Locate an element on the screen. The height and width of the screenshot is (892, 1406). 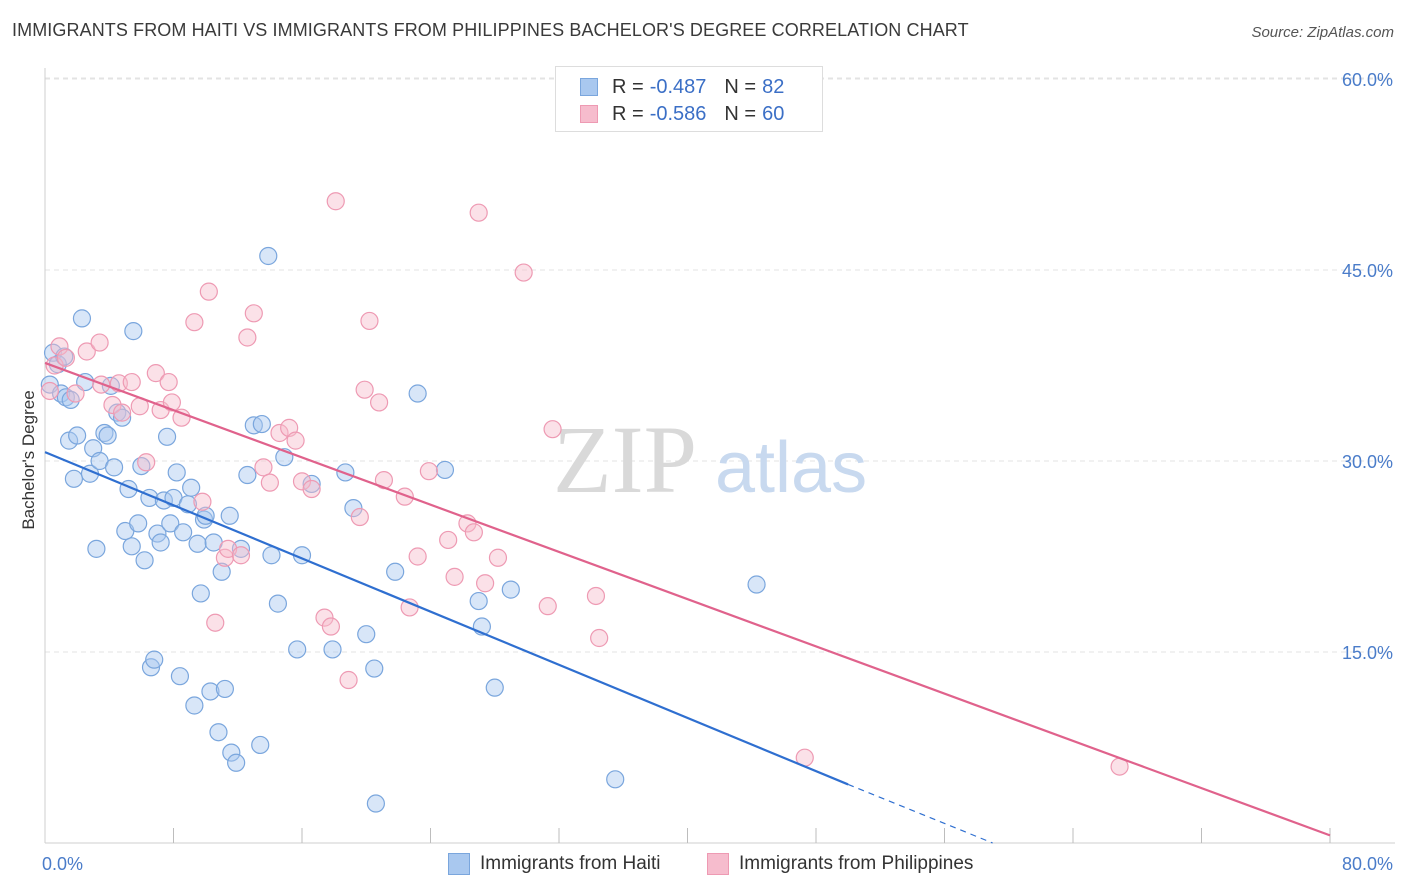
y-tick-label: 15.0% is located at coordinates (1367, 653).